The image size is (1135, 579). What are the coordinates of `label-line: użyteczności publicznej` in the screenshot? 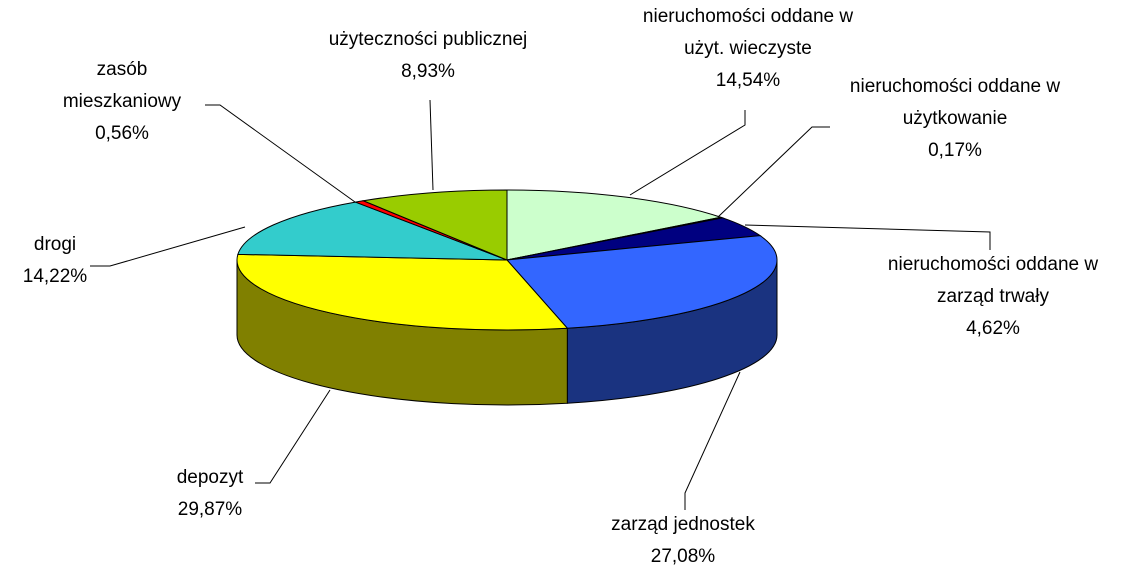 It's located at (428, 39).